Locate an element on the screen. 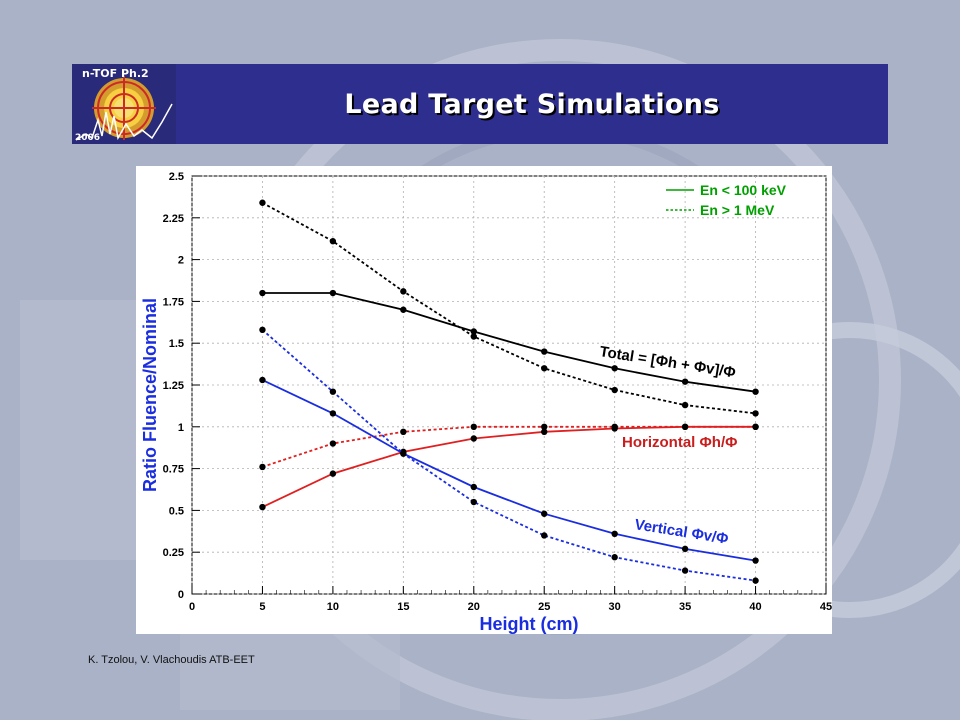 Image resolution: width=960 pixels, height=720 pixels. logo-text: n-TOF Ph.2 is located at coordinates (115, 73).